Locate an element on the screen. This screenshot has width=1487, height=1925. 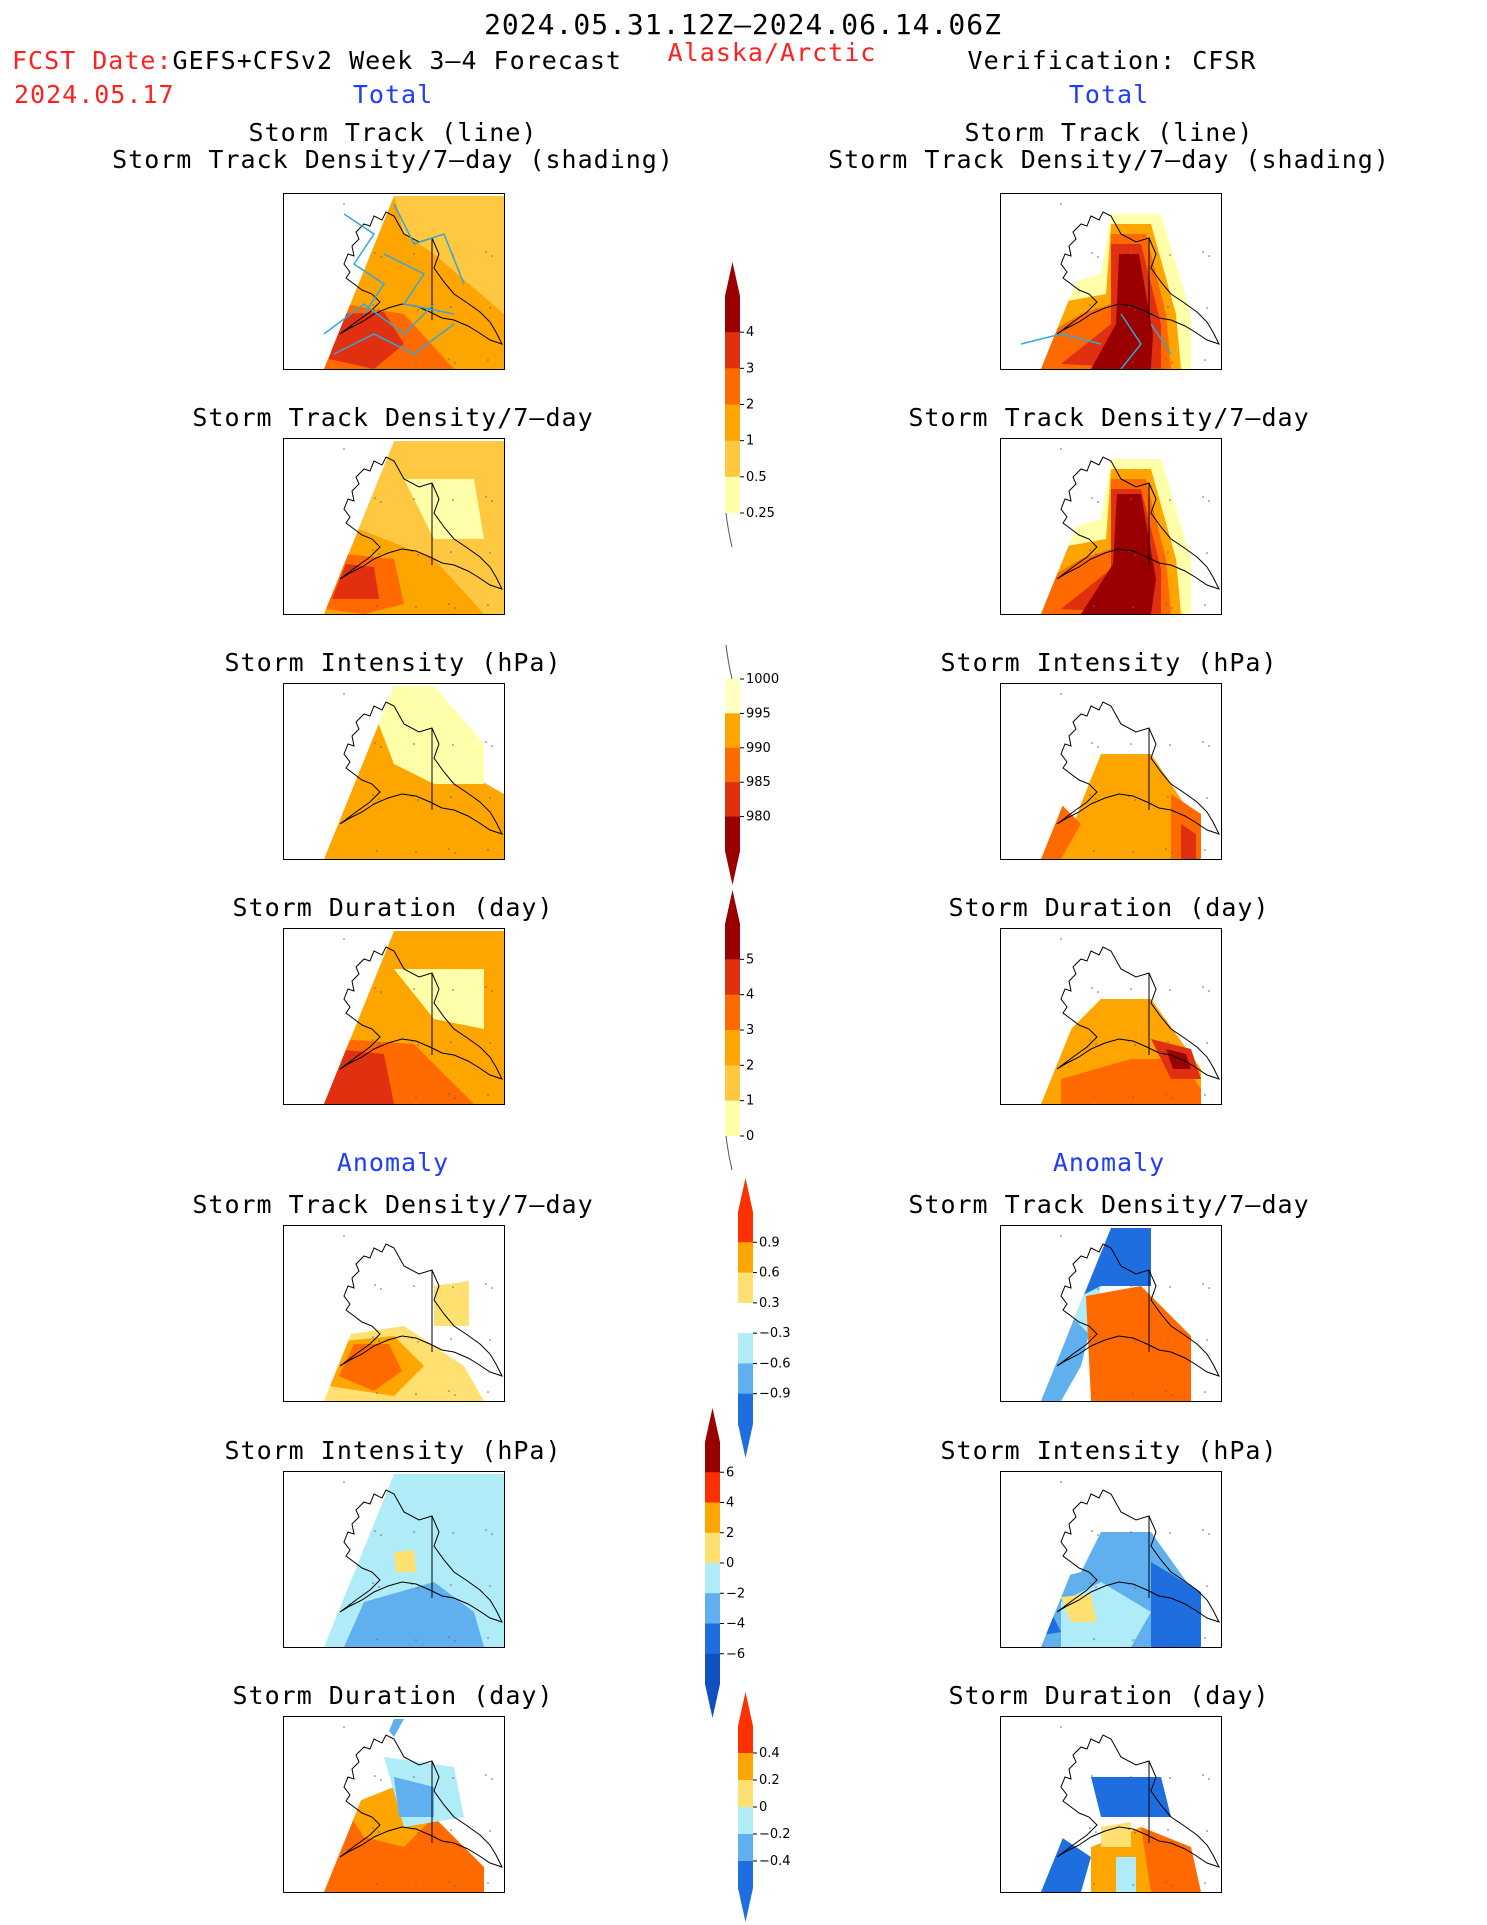
colorbar-tick-label: 985 is located at coordinates (758, 782).